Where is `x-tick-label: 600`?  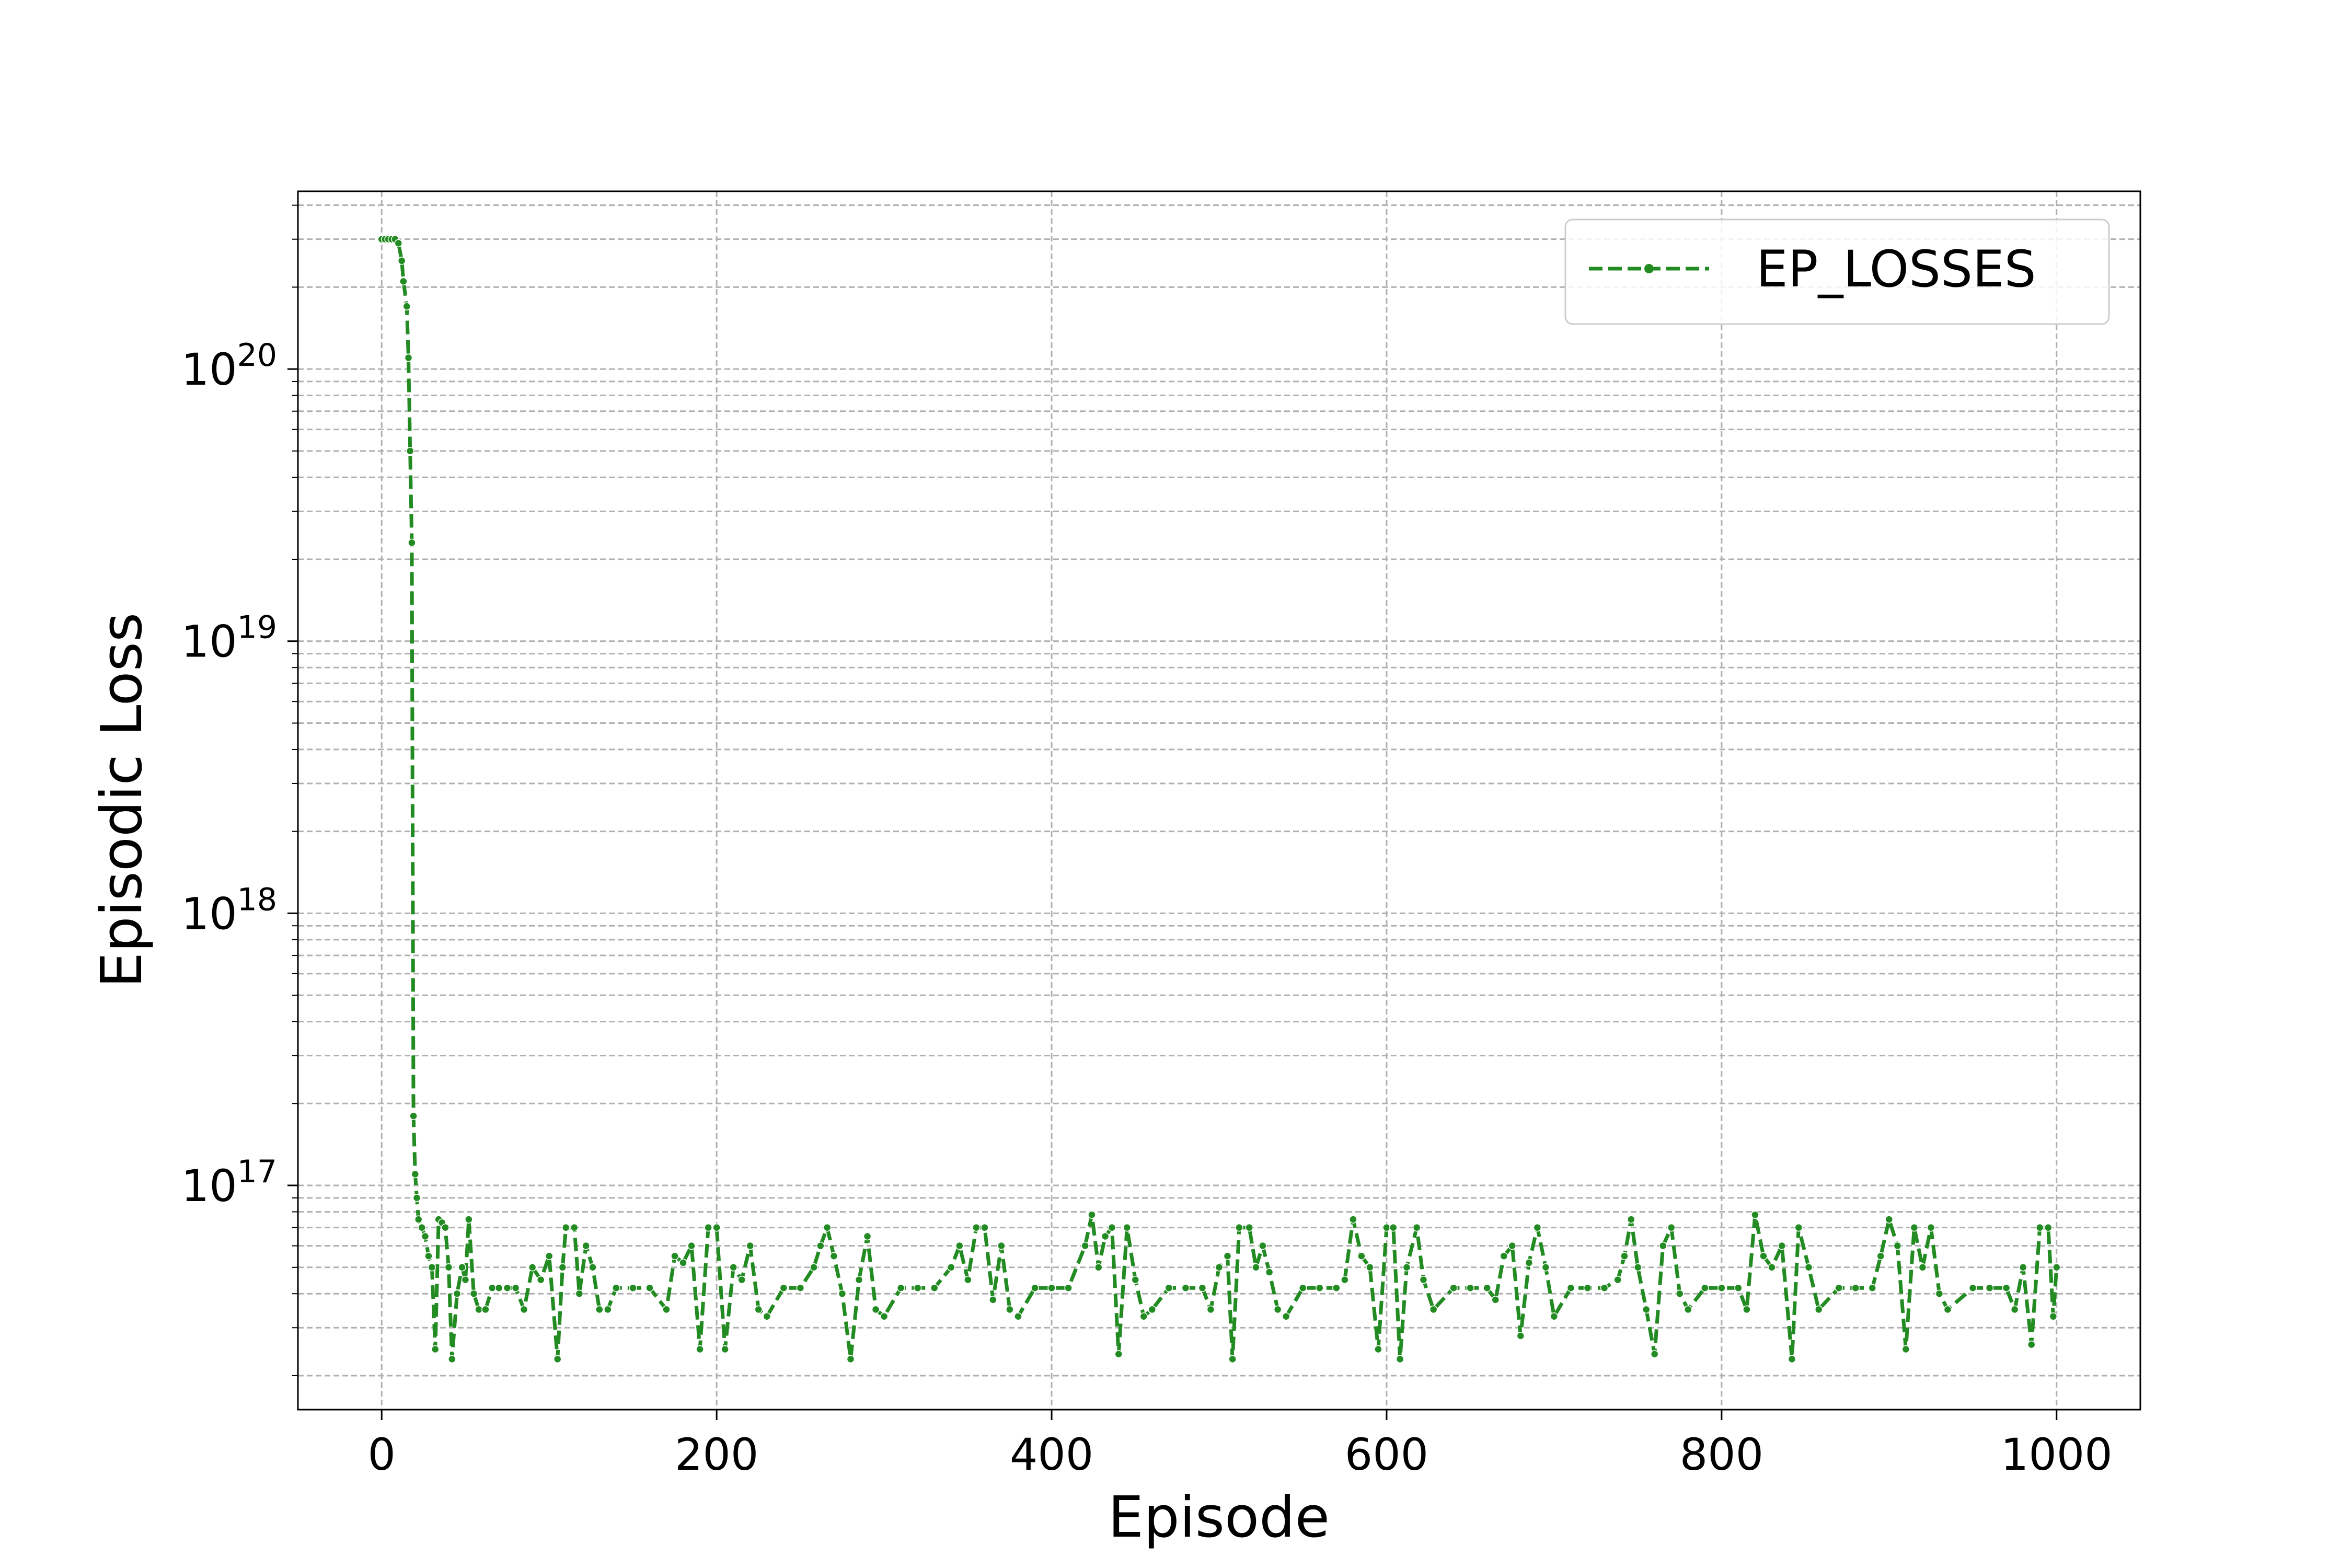 x-tick-label: 600 is located at coordinates (1386, 1454).